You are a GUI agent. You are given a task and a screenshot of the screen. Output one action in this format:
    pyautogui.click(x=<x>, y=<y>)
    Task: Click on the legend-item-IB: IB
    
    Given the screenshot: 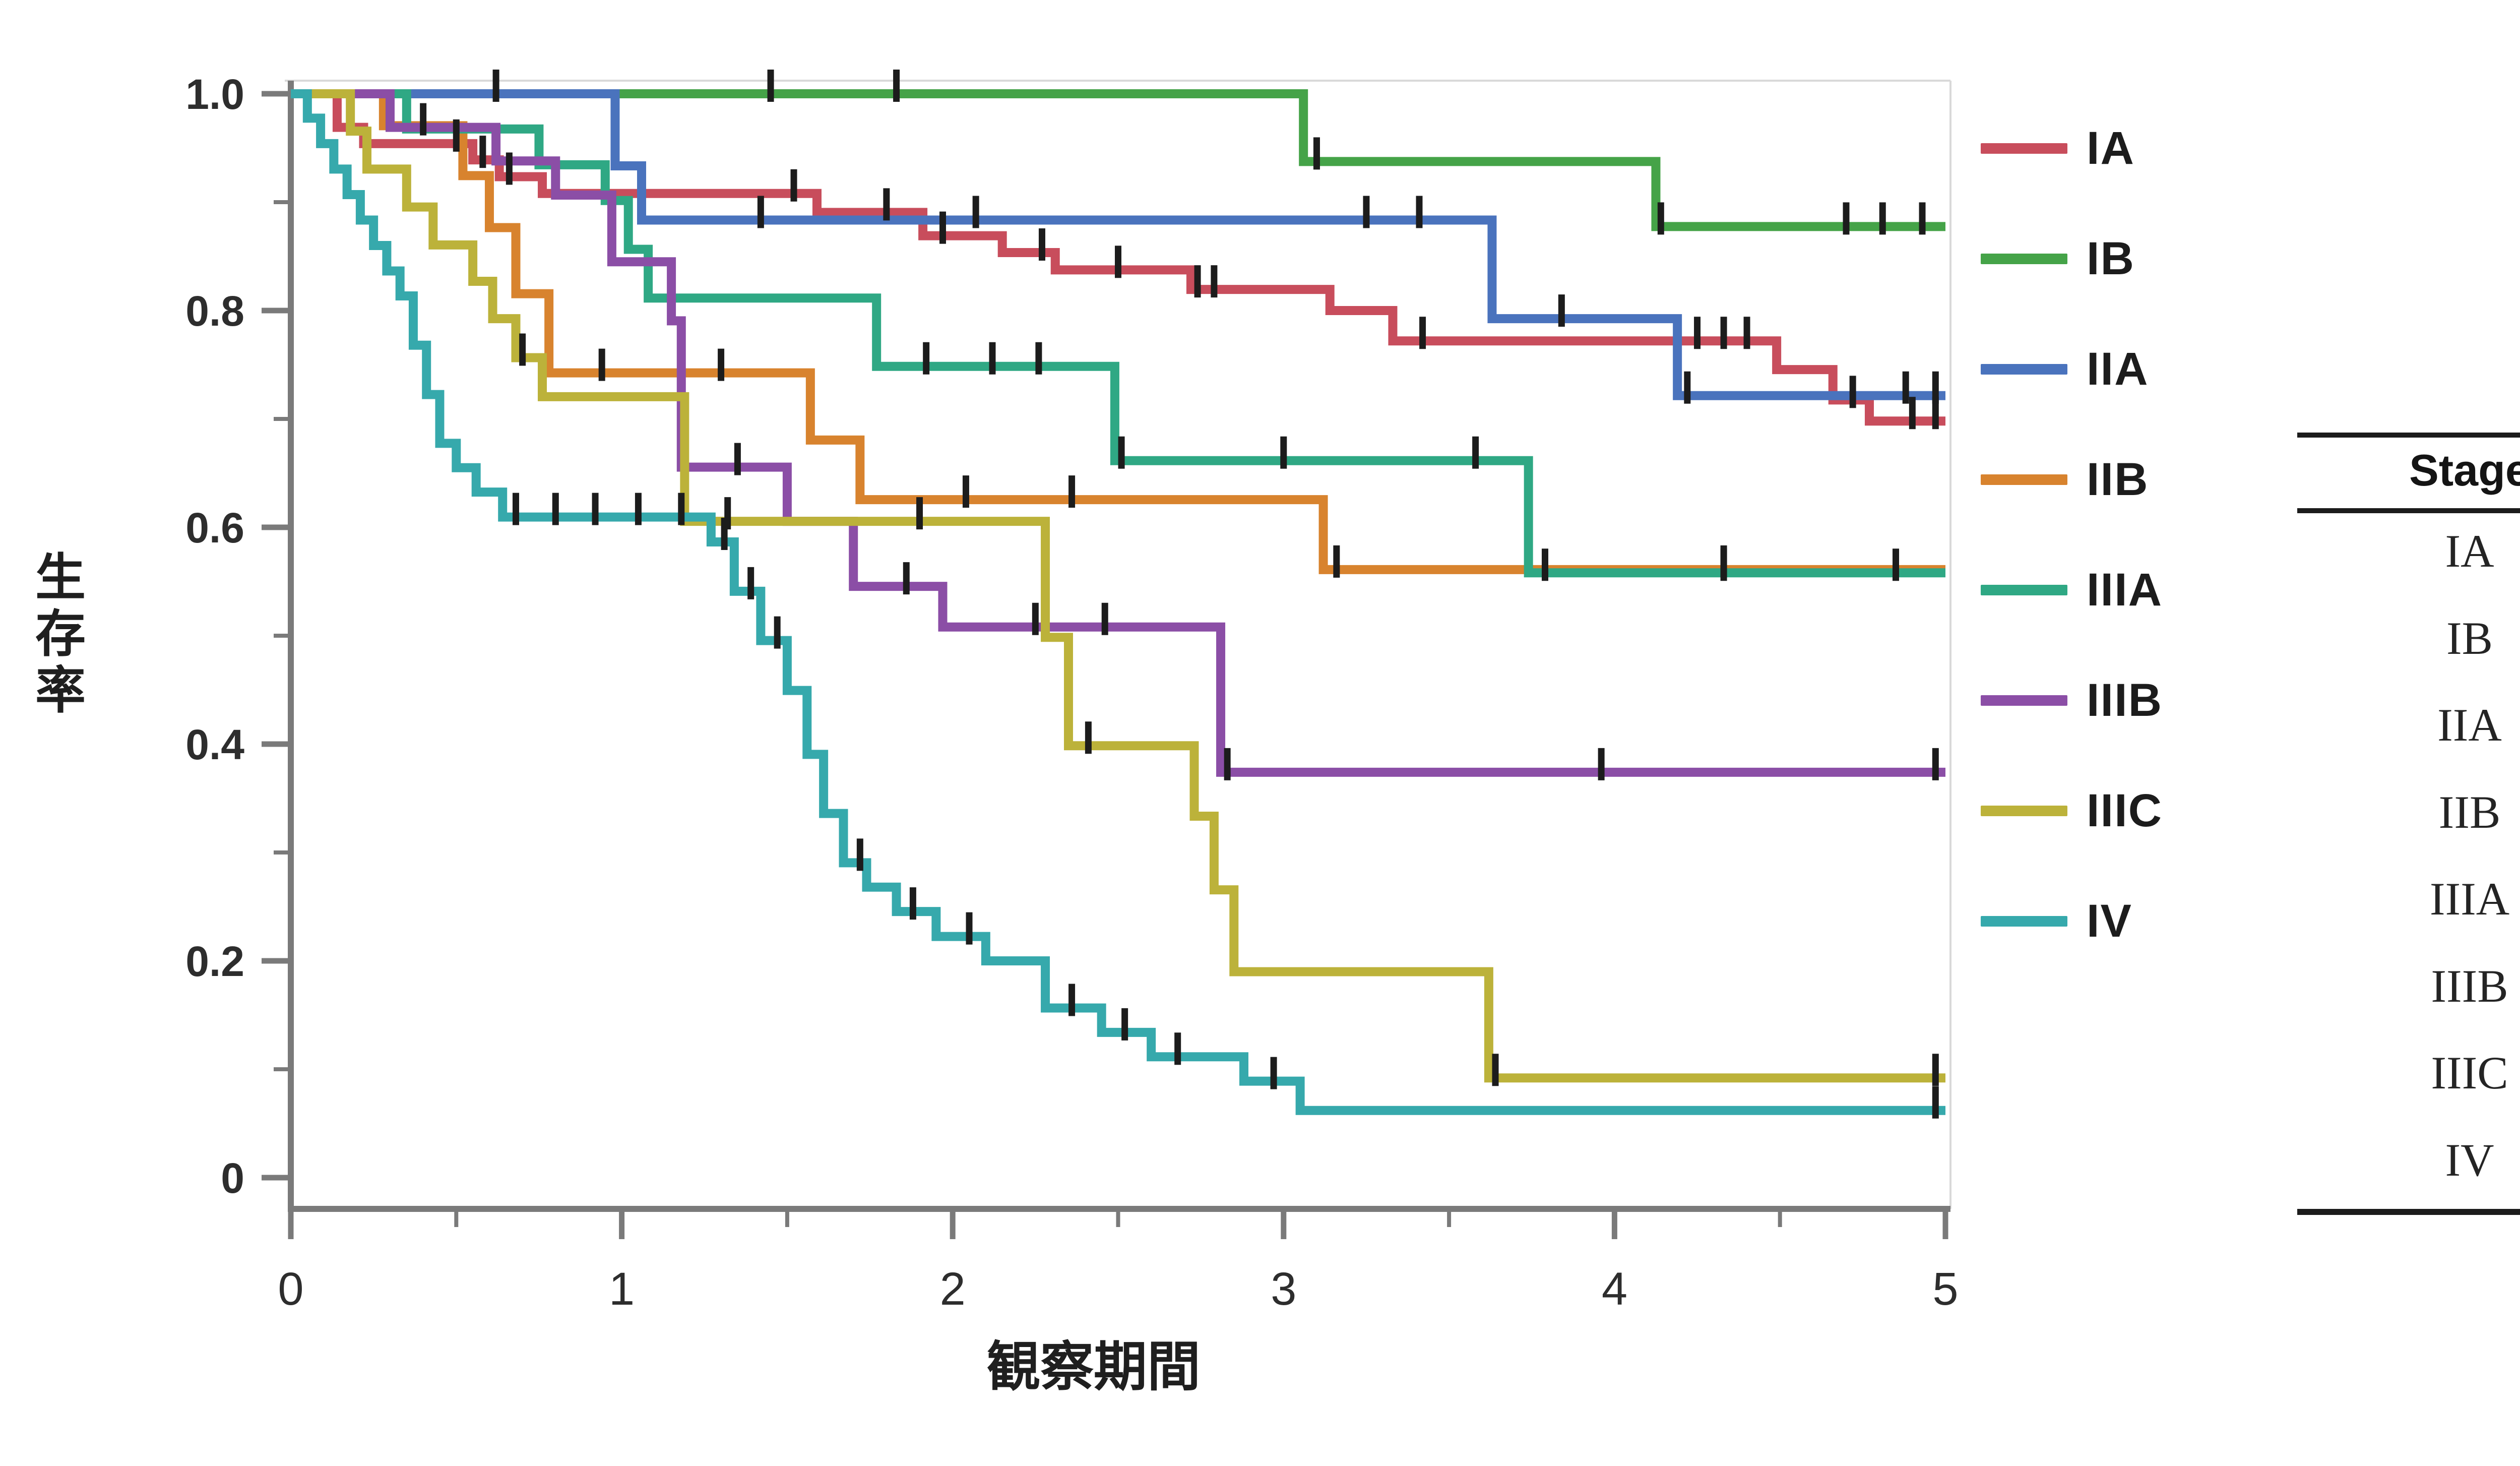 What is the action you would take?
    pyautogui.click(x=2058, y=258)
    